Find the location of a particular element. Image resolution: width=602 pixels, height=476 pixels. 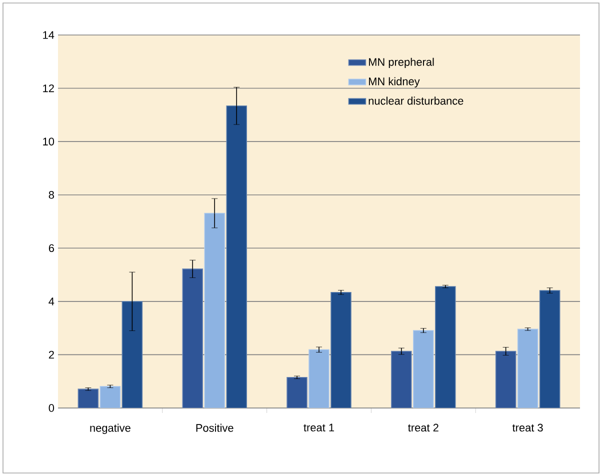

x-tick-label: treat 1 is located at coordinates (319, 428).